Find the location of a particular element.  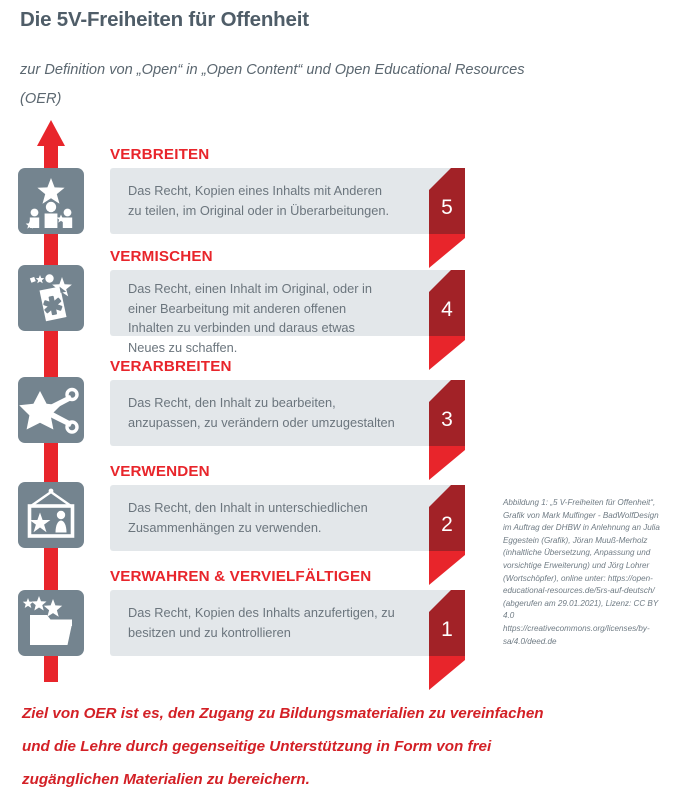

freedom-number-1: 1 is located at coordinates (447, 629).